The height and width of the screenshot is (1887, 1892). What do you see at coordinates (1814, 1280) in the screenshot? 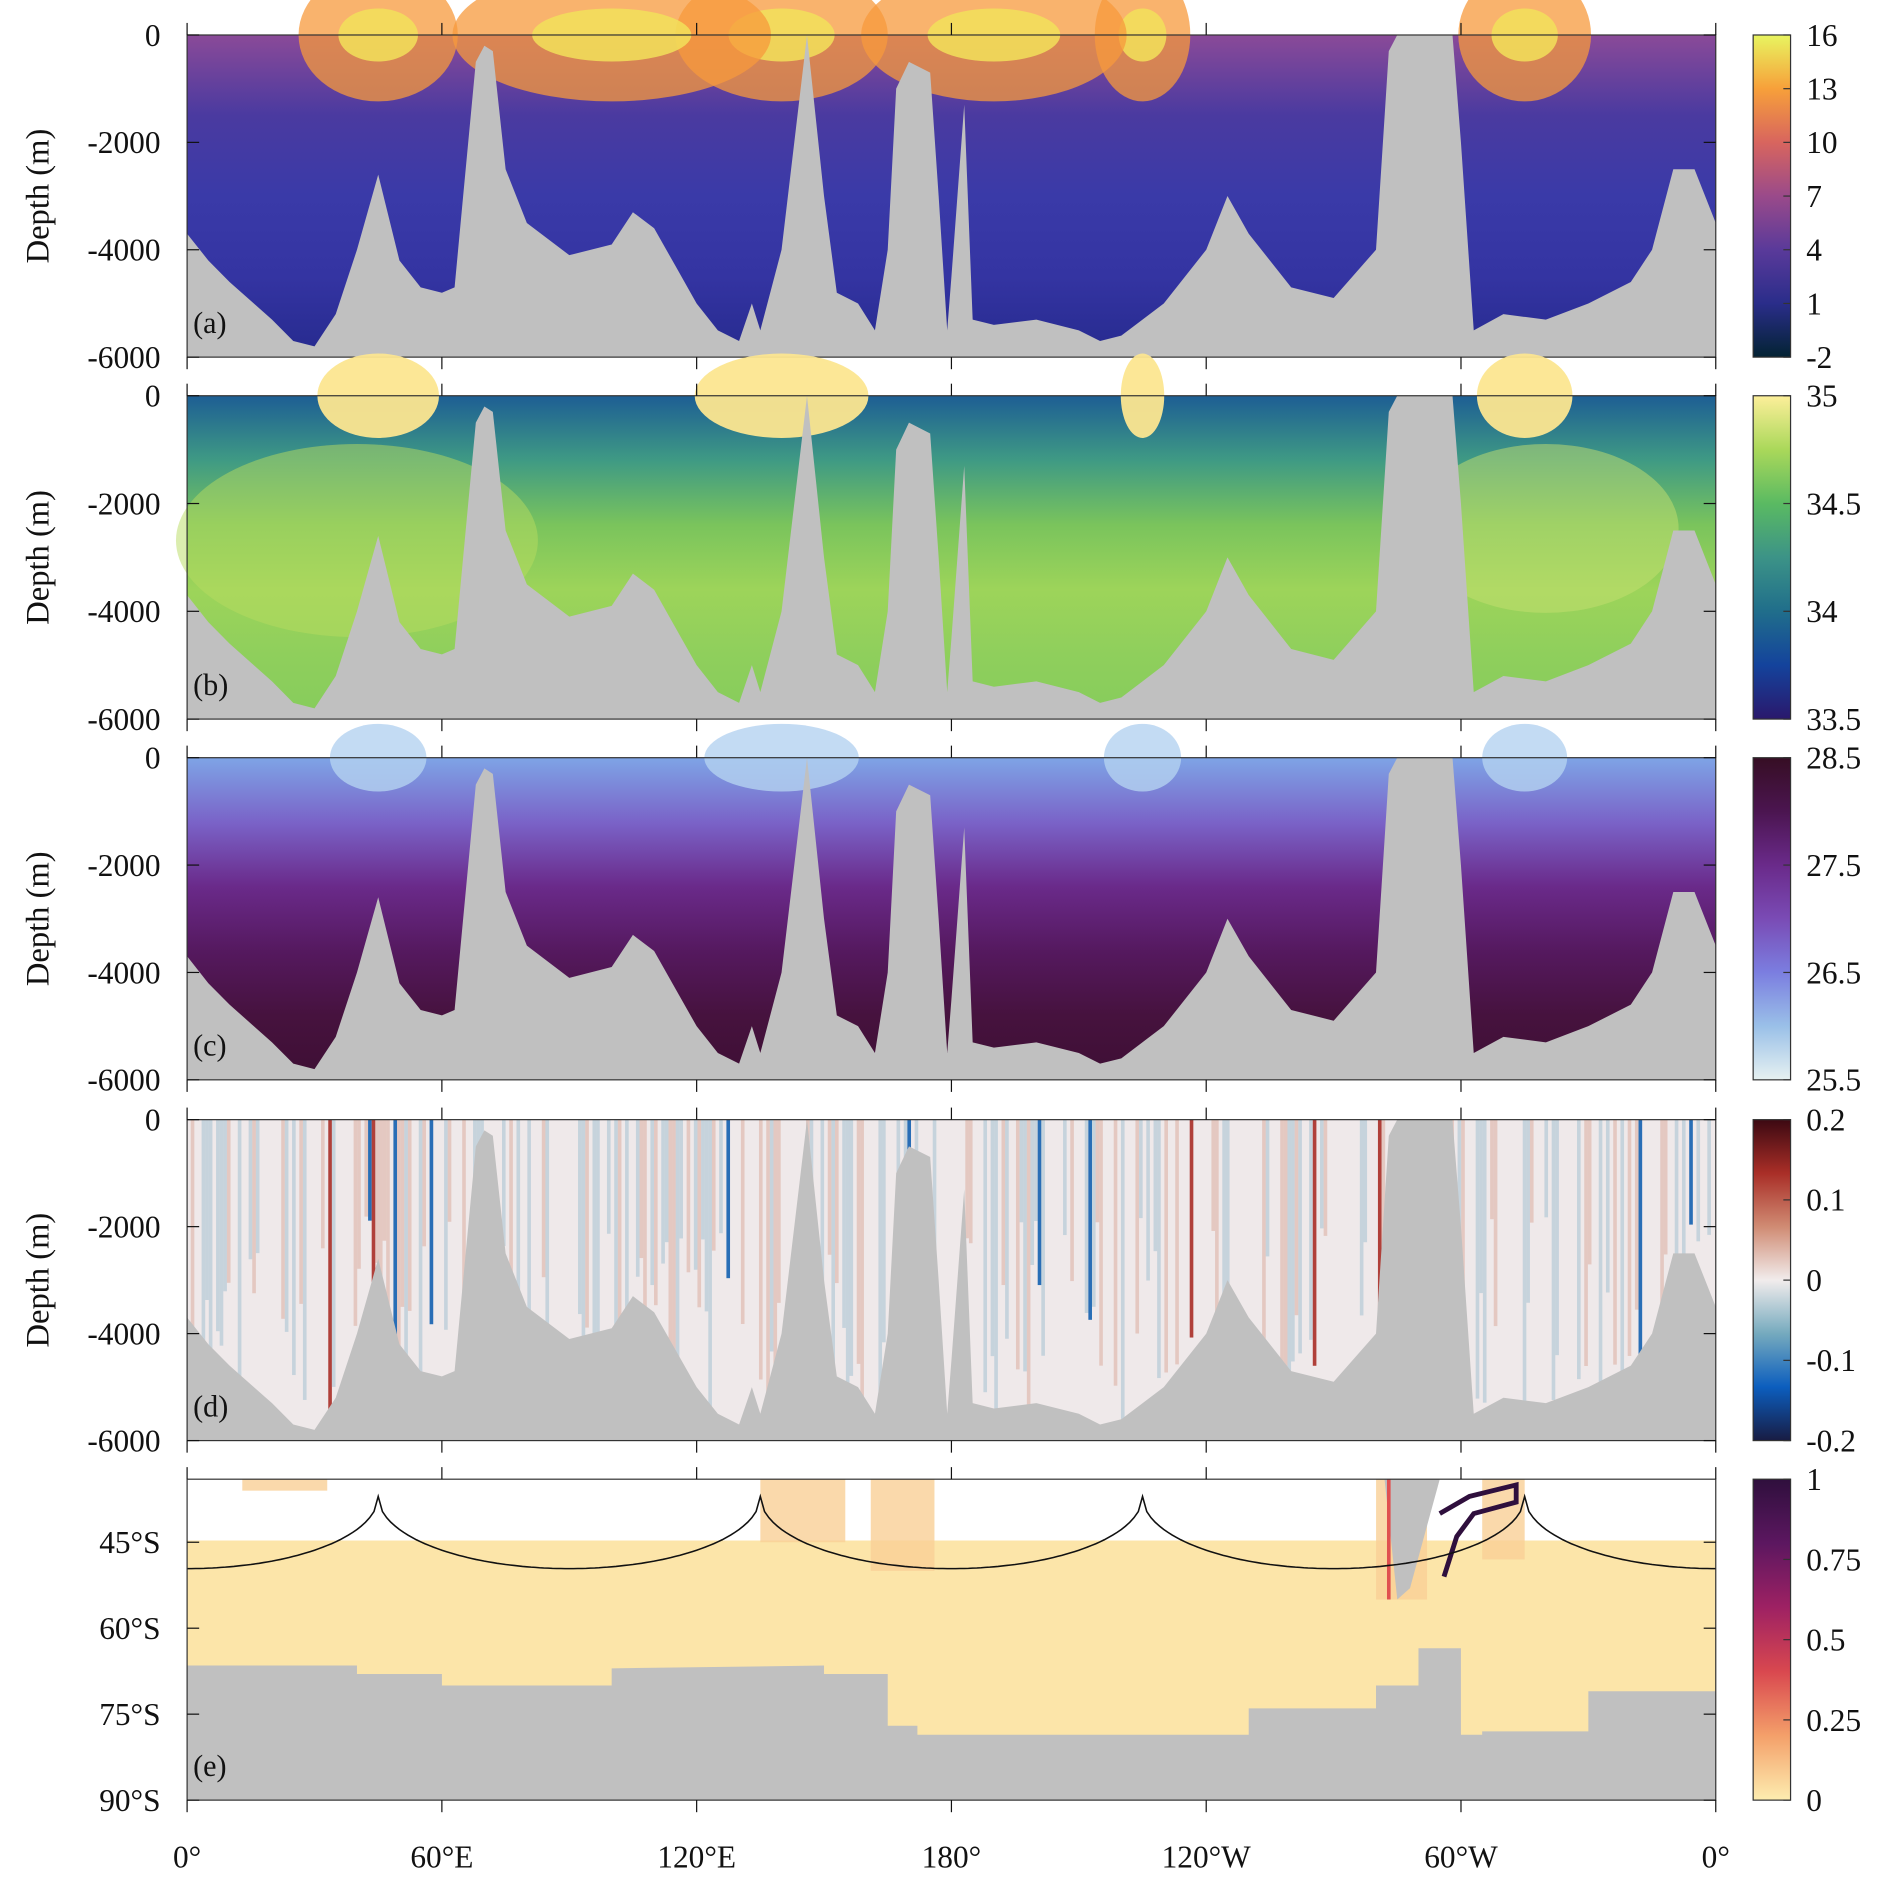
I see `colorbar-tick-label: 0` at bounding box center [1814, 1280].